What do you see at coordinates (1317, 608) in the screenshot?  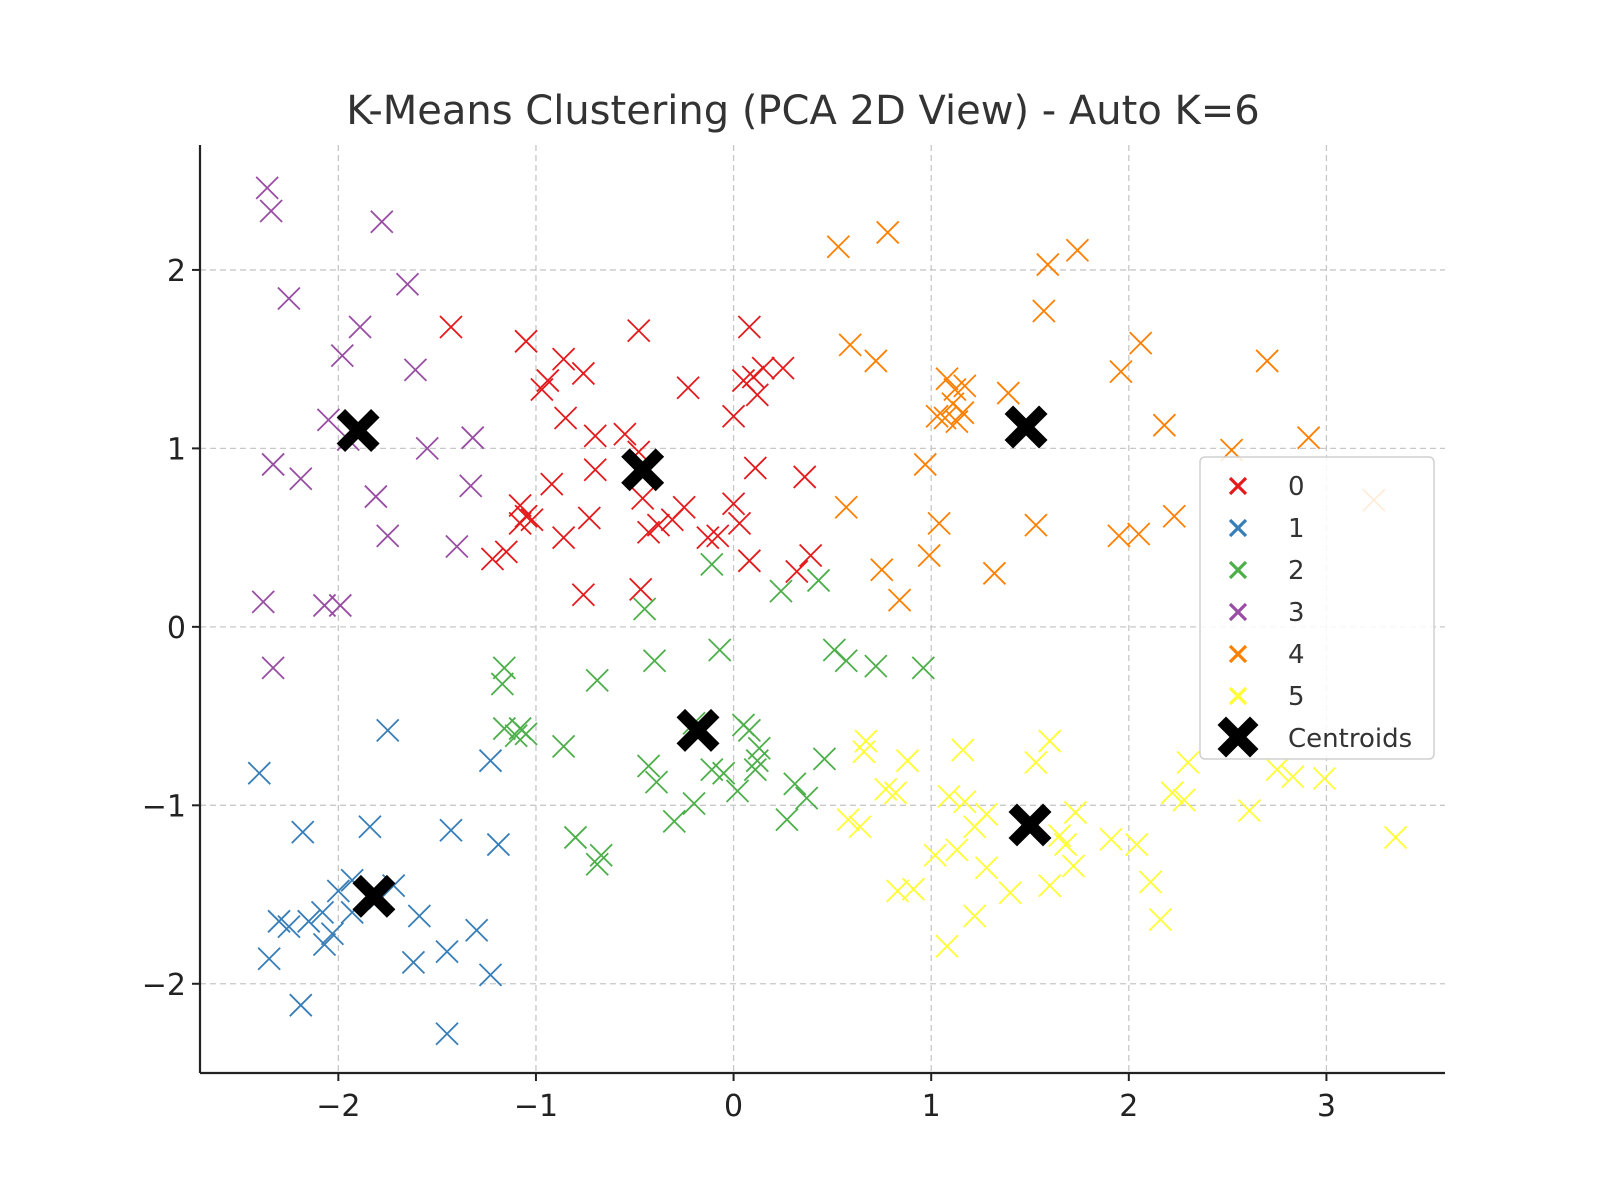 I see `legend-box` at bounding box center [1317, 608].